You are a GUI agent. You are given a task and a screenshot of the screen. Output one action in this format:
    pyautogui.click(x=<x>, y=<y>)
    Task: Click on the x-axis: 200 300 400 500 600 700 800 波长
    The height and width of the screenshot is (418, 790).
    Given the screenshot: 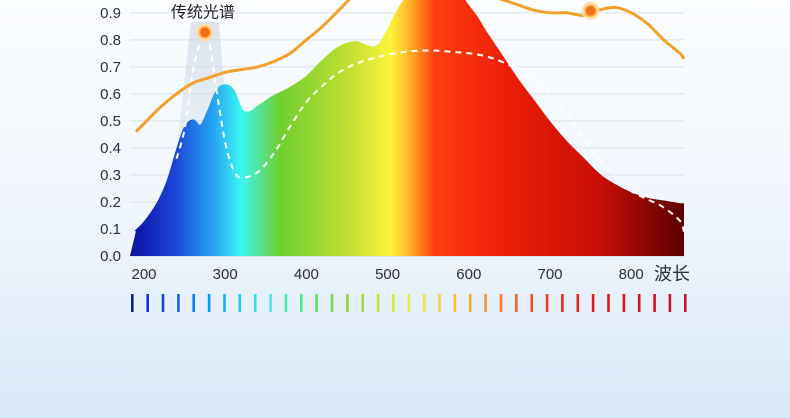 What is the action you would take?
    pyautogui.click(x=410, y=274)
    